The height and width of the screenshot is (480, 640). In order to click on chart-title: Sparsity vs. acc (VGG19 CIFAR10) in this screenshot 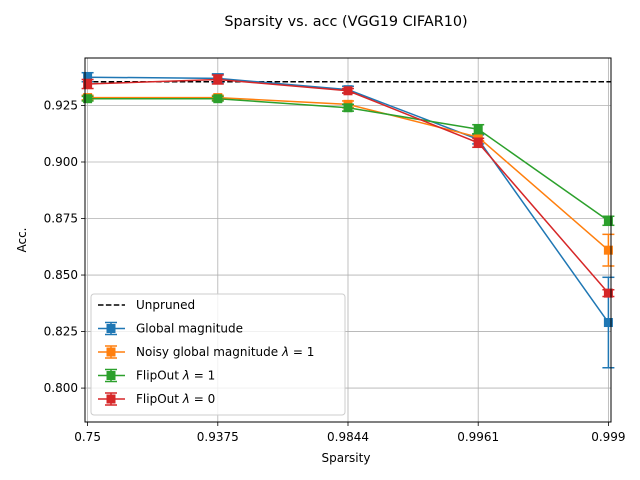, I will do `click(345, 22)`.